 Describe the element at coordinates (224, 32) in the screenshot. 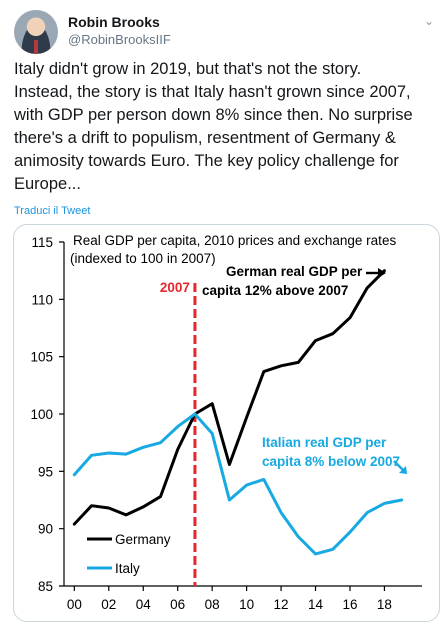

I see `tweet-header: Robin Brooks @RobinBrooksIIF ⌄` at that location.